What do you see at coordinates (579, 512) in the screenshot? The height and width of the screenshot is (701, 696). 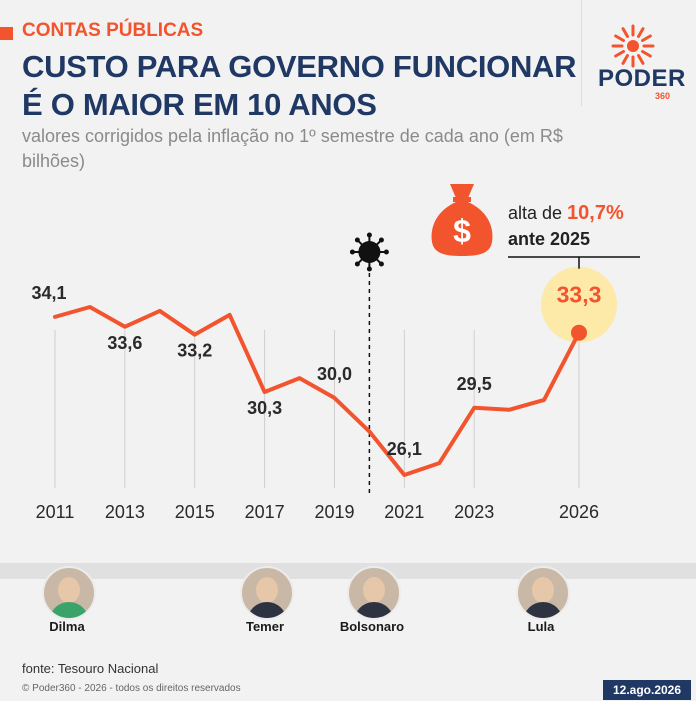 I see `x-tick-2026: 2026` at bounding box center [579, 512].